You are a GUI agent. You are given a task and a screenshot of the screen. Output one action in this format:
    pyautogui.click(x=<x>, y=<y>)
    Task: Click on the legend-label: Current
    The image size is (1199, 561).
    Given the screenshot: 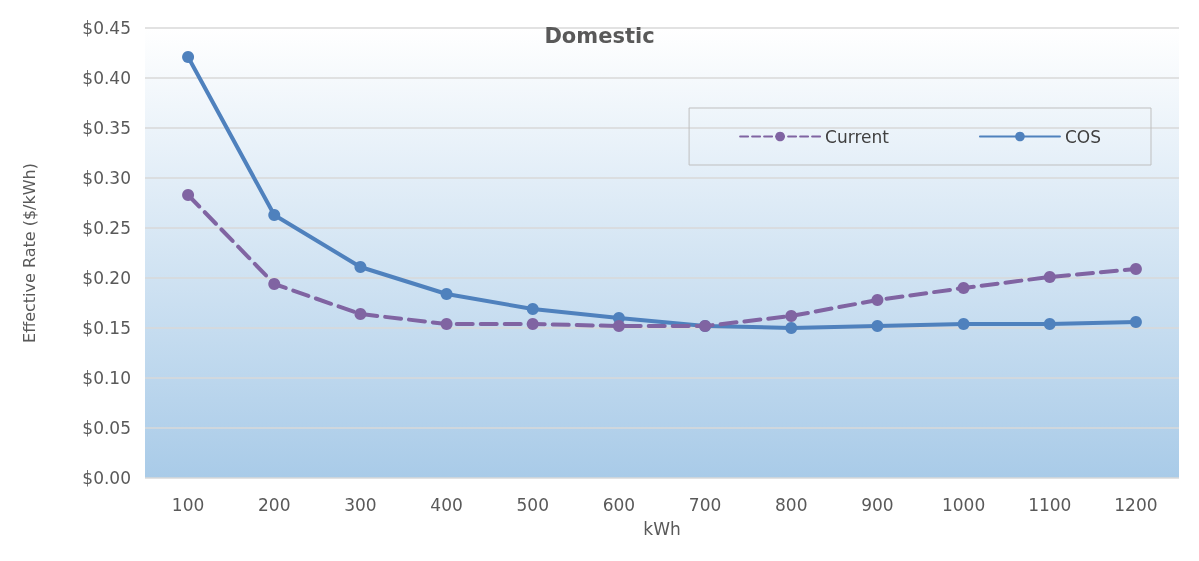 What is the action you would take?
    pyautogui.click(x=857, y=136)
    